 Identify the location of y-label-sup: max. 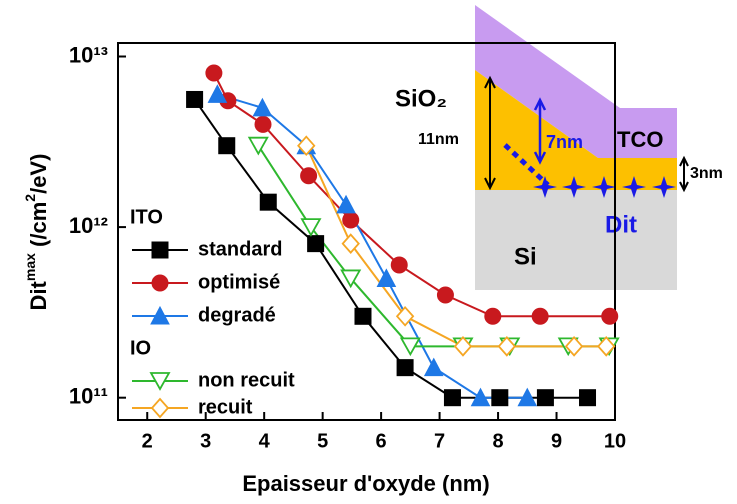
(30, 267).